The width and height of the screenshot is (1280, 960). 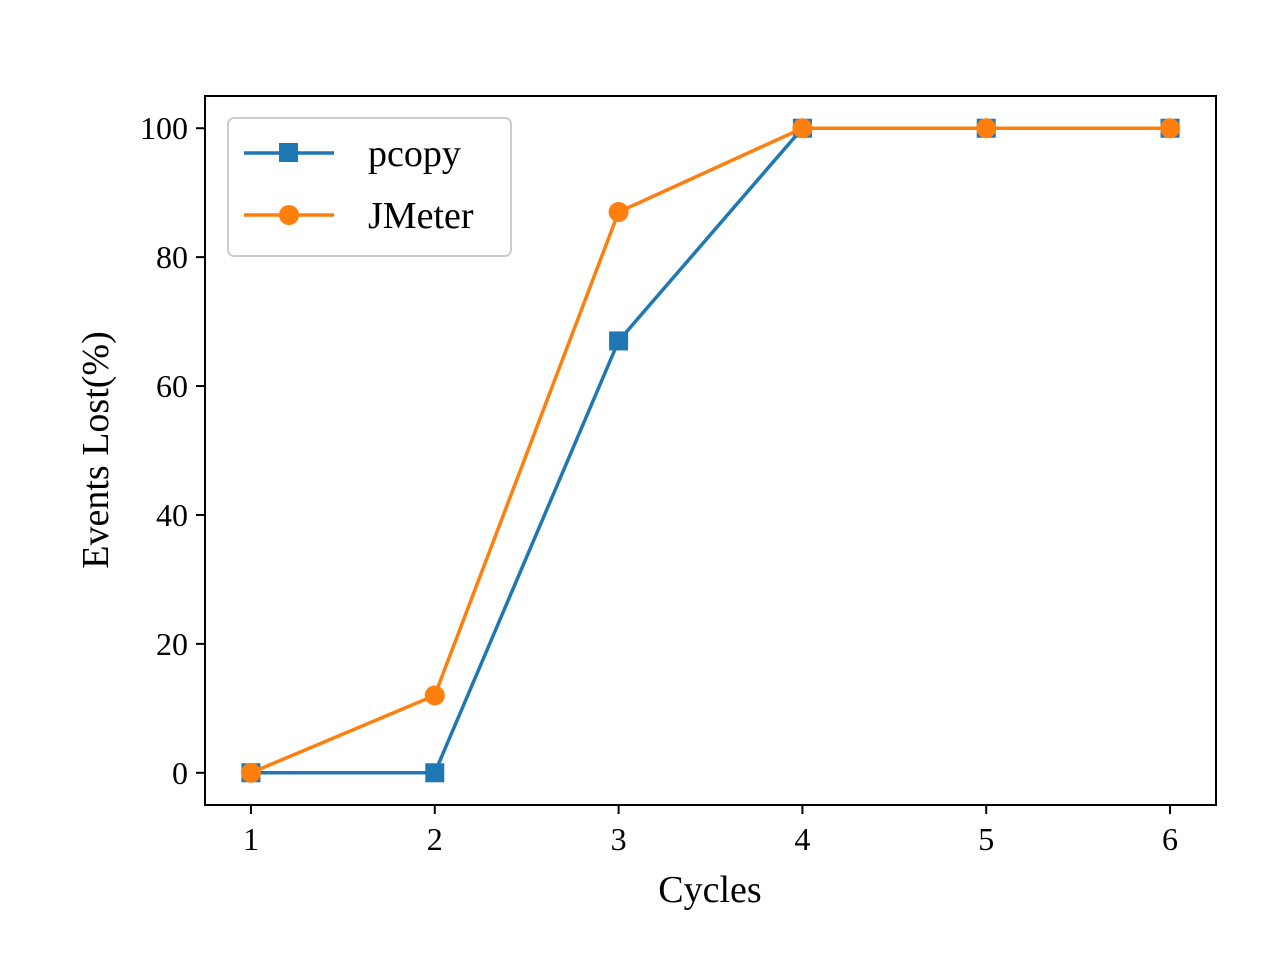 I want to click on y-axis-ticks: 0 20 40 60 80 100, so click(x=172, y=450).